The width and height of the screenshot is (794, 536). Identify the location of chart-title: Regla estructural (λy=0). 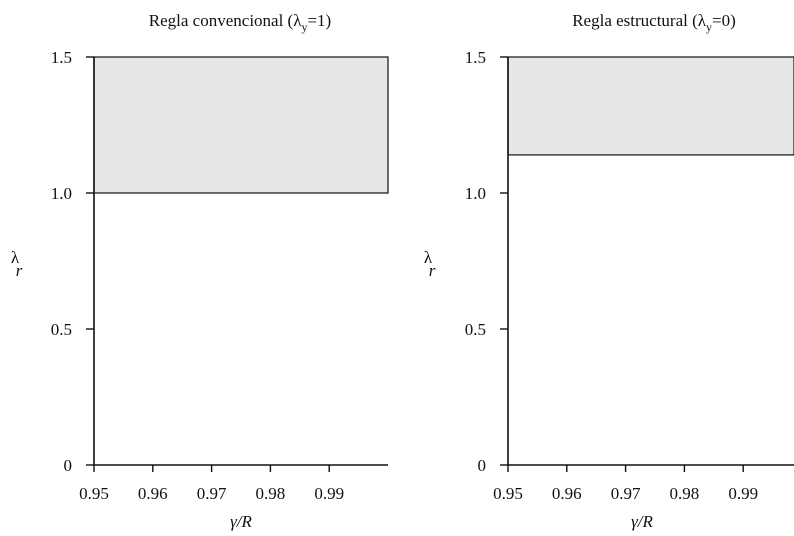
(654, 22).